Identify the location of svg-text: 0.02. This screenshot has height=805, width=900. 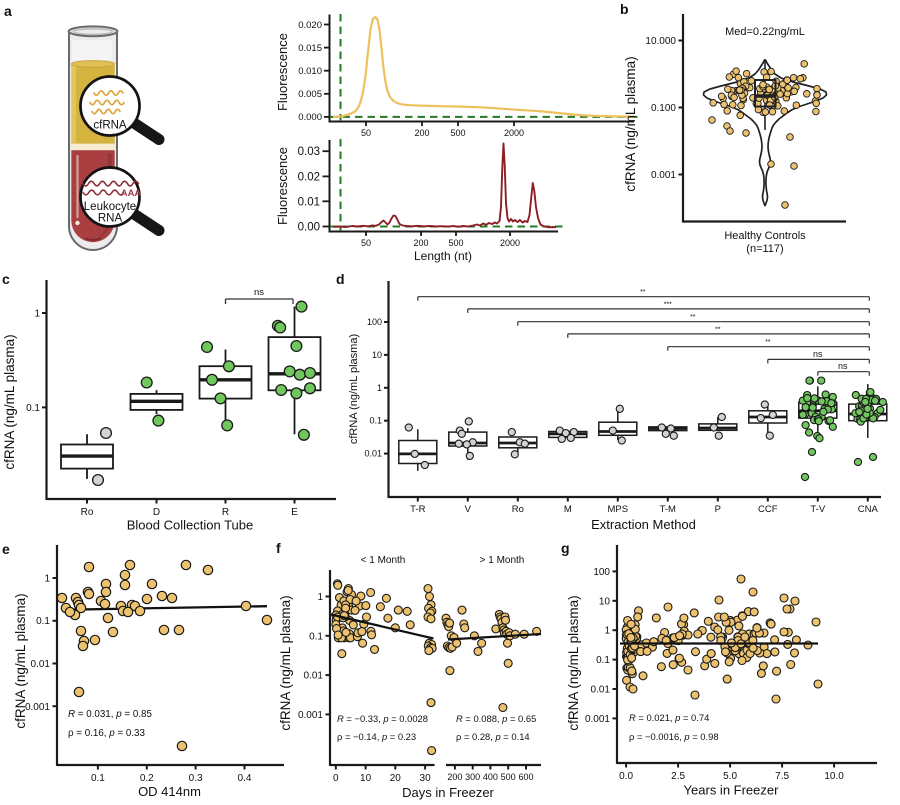
(309, 177).